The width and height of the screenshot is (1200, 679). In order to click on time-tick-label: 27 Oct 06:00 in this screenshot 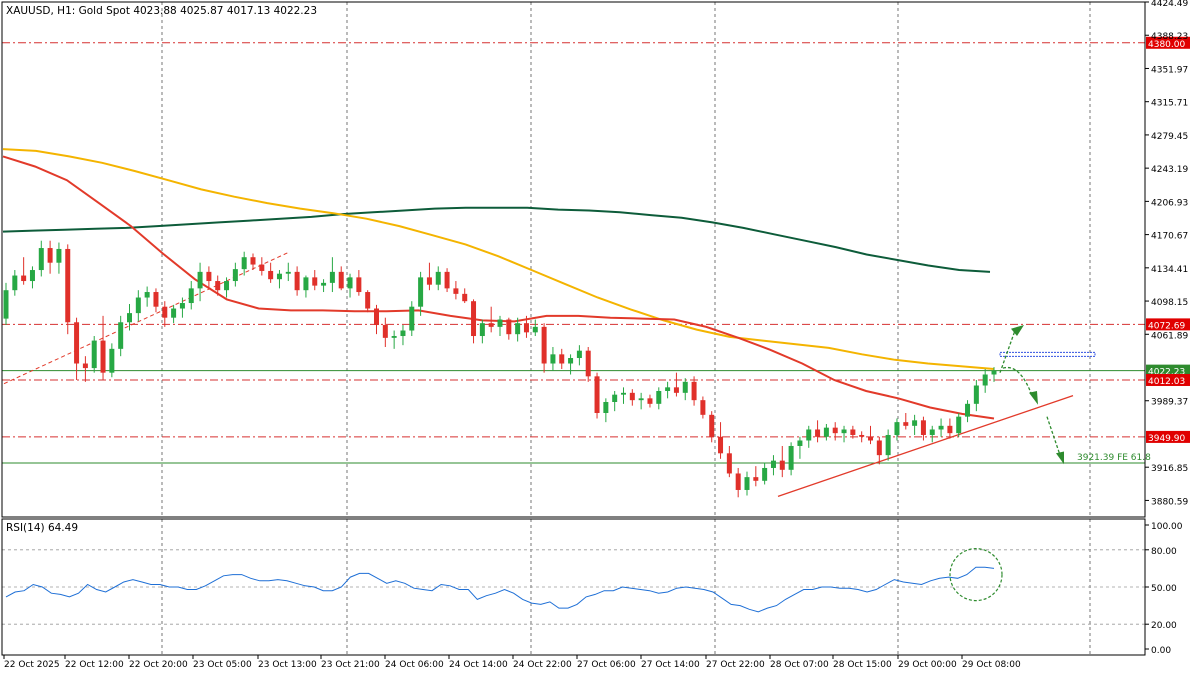, I will do `click(606, 665)`.